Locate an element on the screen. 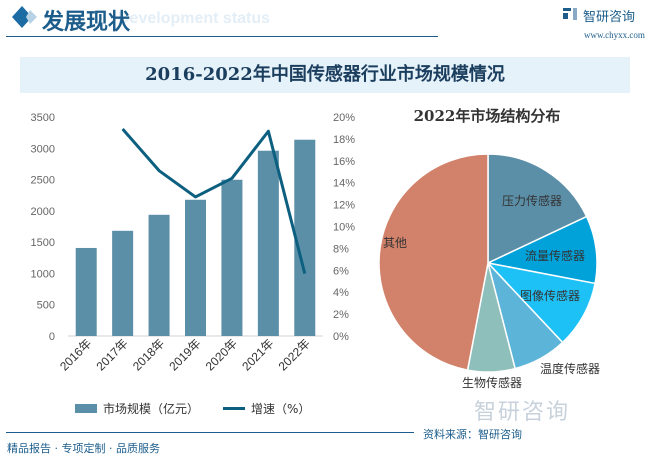  footer-source: 资料来源：智研咨询 is located at coordinates (472, 434).